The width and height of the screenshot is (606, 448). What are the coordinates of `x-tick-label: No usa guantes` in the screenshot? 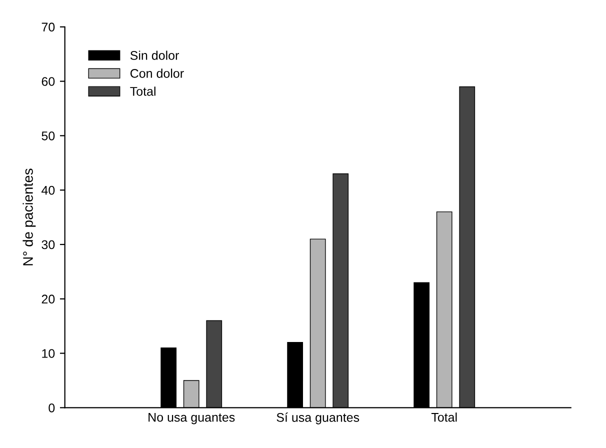 It's located at (191, 418).